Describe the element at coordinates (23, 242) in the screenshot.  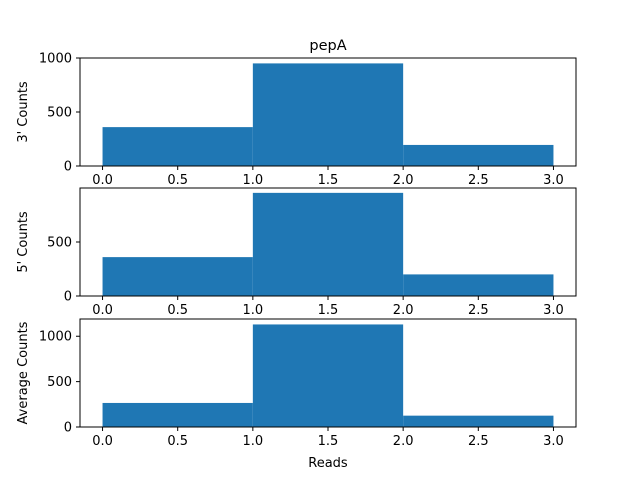
I see `y-axis-label: 5' Counts` at that location.